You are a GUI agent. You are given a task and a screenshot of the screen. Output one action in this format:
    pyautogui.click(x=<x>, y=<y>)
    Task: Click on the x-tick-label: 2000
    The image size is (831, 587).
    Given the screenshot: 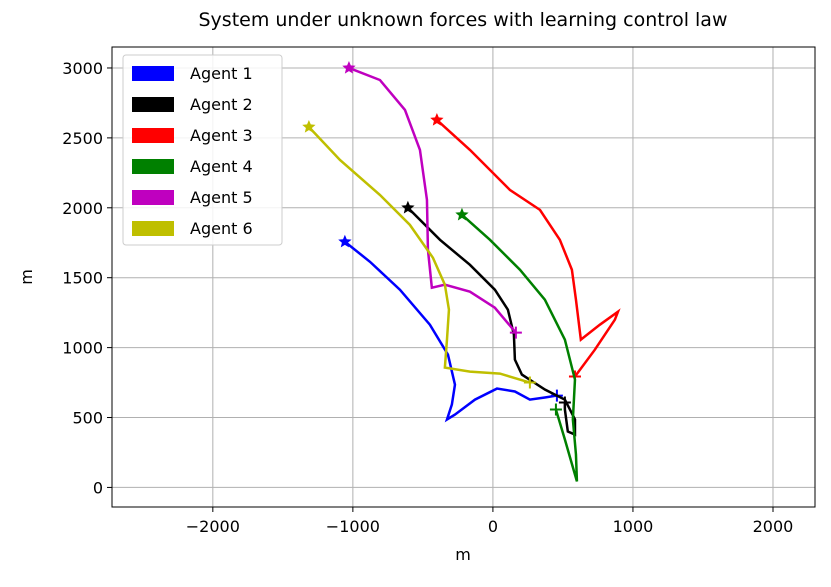 What is the action you would take?
    pyautogui.click(x=773, y=526)
    